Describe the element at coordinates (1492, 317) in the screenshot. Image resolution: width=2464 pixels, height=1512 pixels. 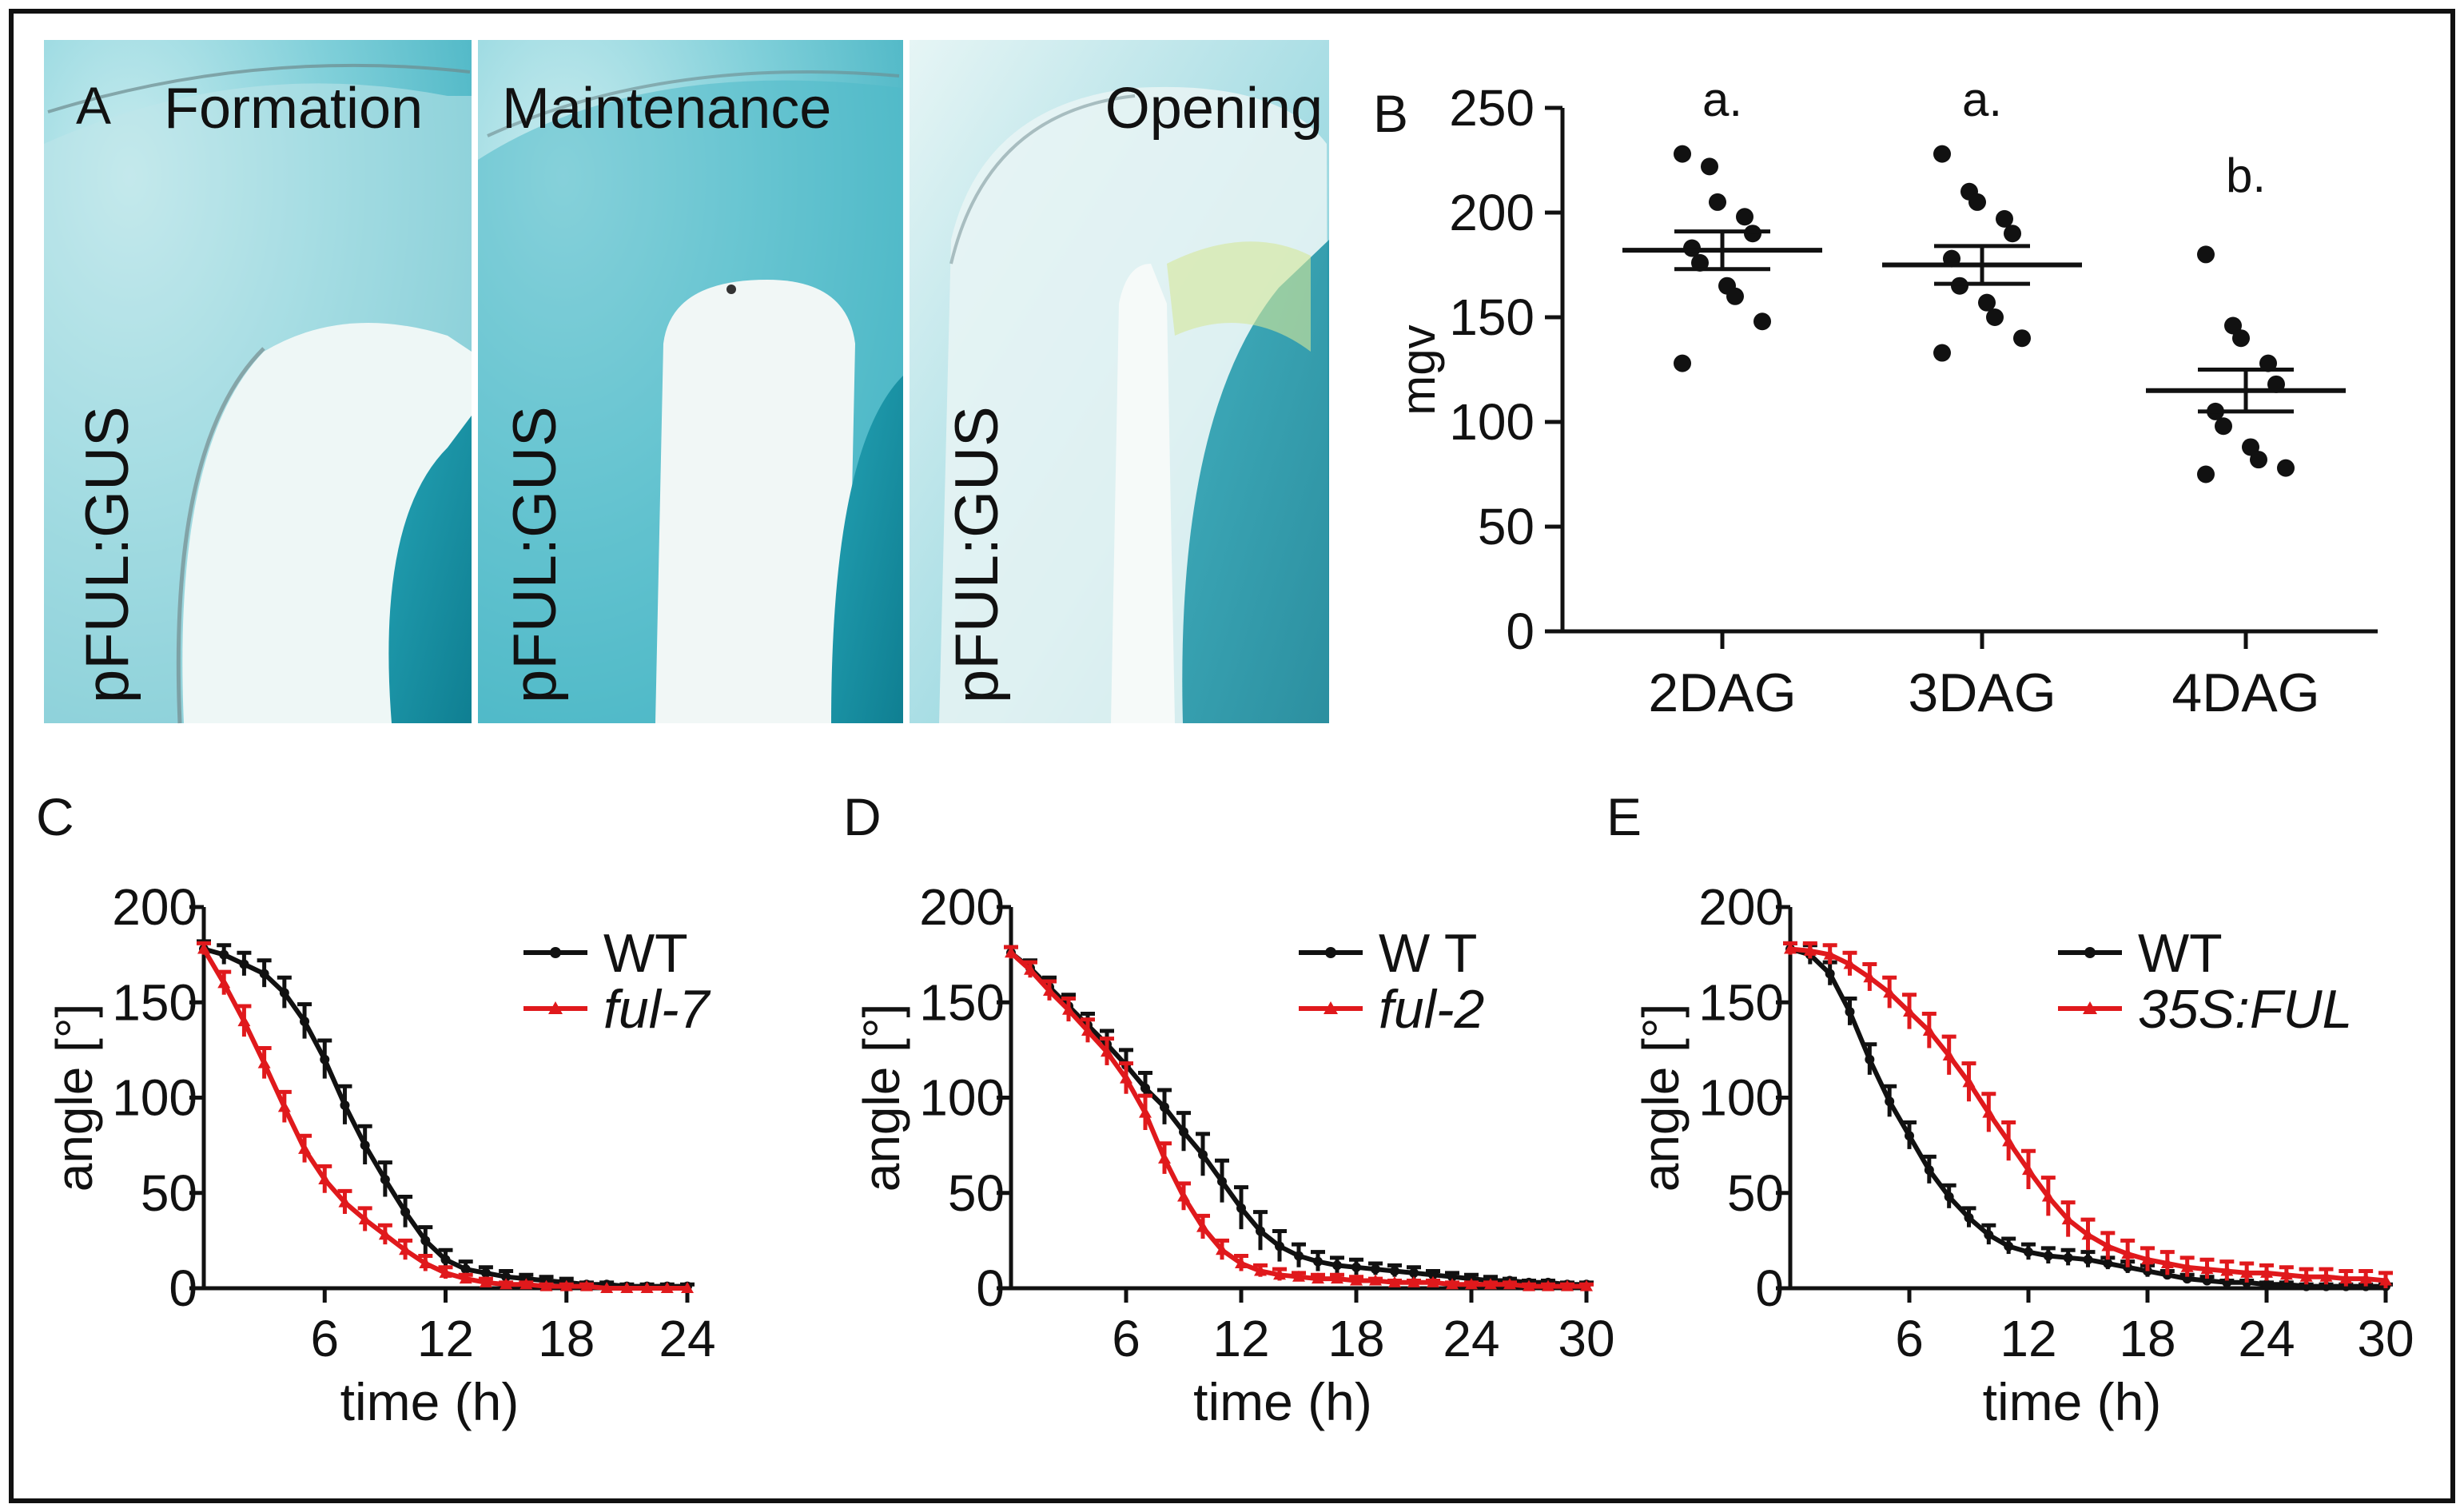
I see `b-y-tick-label: 150` at that location.